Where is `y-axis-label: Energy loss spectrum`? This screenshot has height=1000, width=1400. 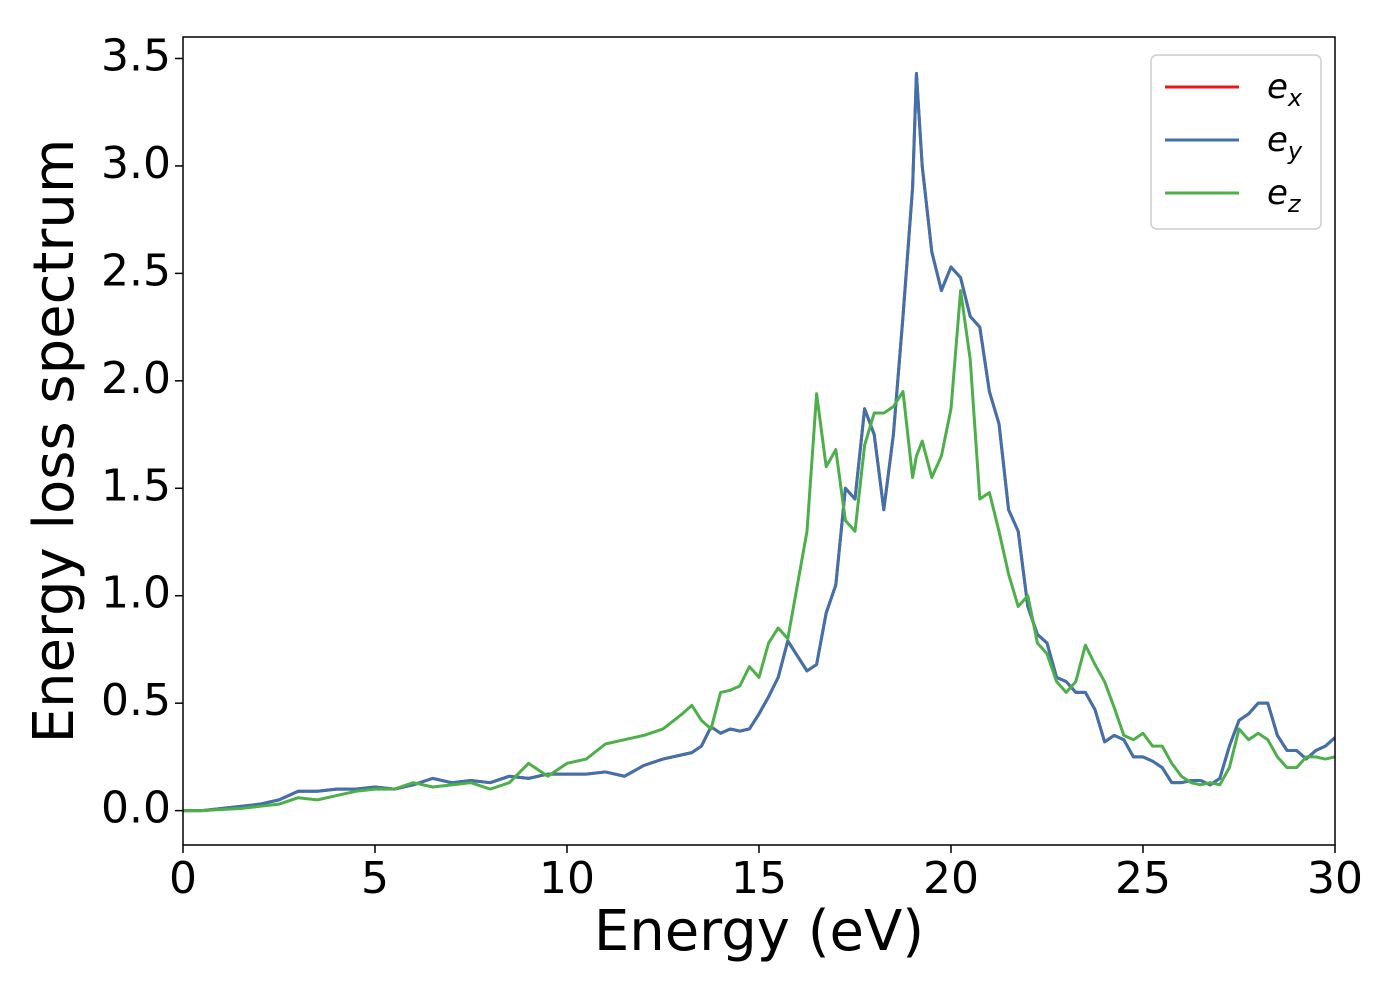 y-axis-label: Energy loss spectrum is located at coordinates (54, 441).